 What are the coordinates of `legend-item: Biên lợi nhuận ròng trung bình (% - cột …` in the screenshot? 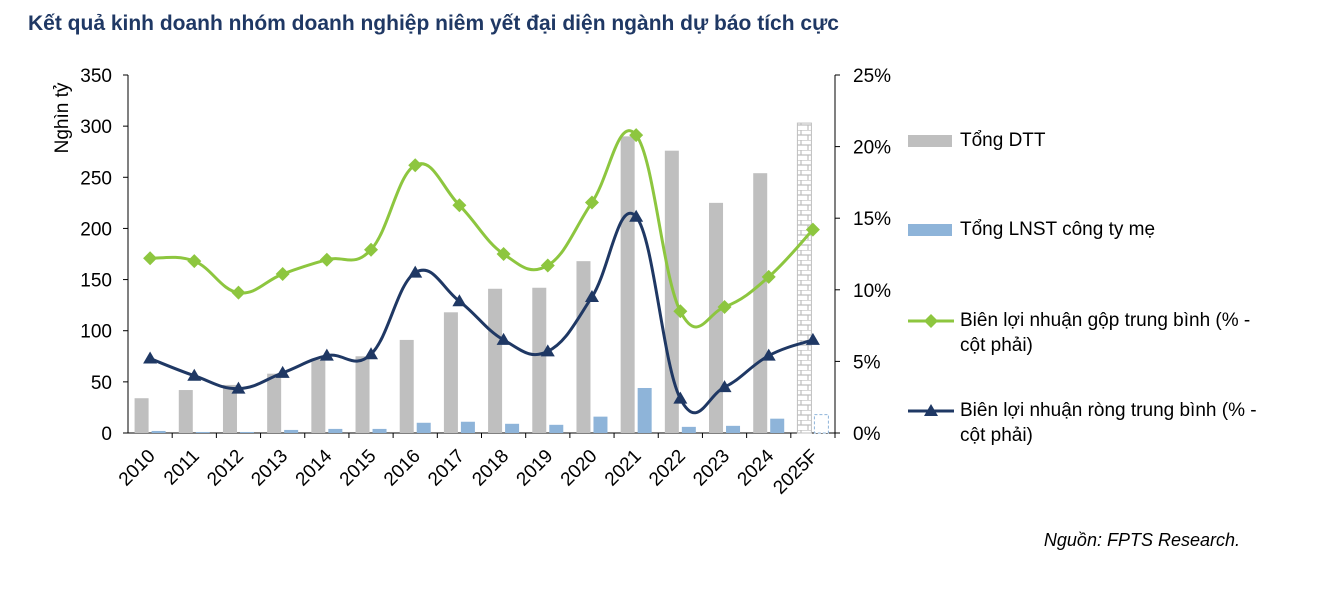 It's located at (1098, 423).